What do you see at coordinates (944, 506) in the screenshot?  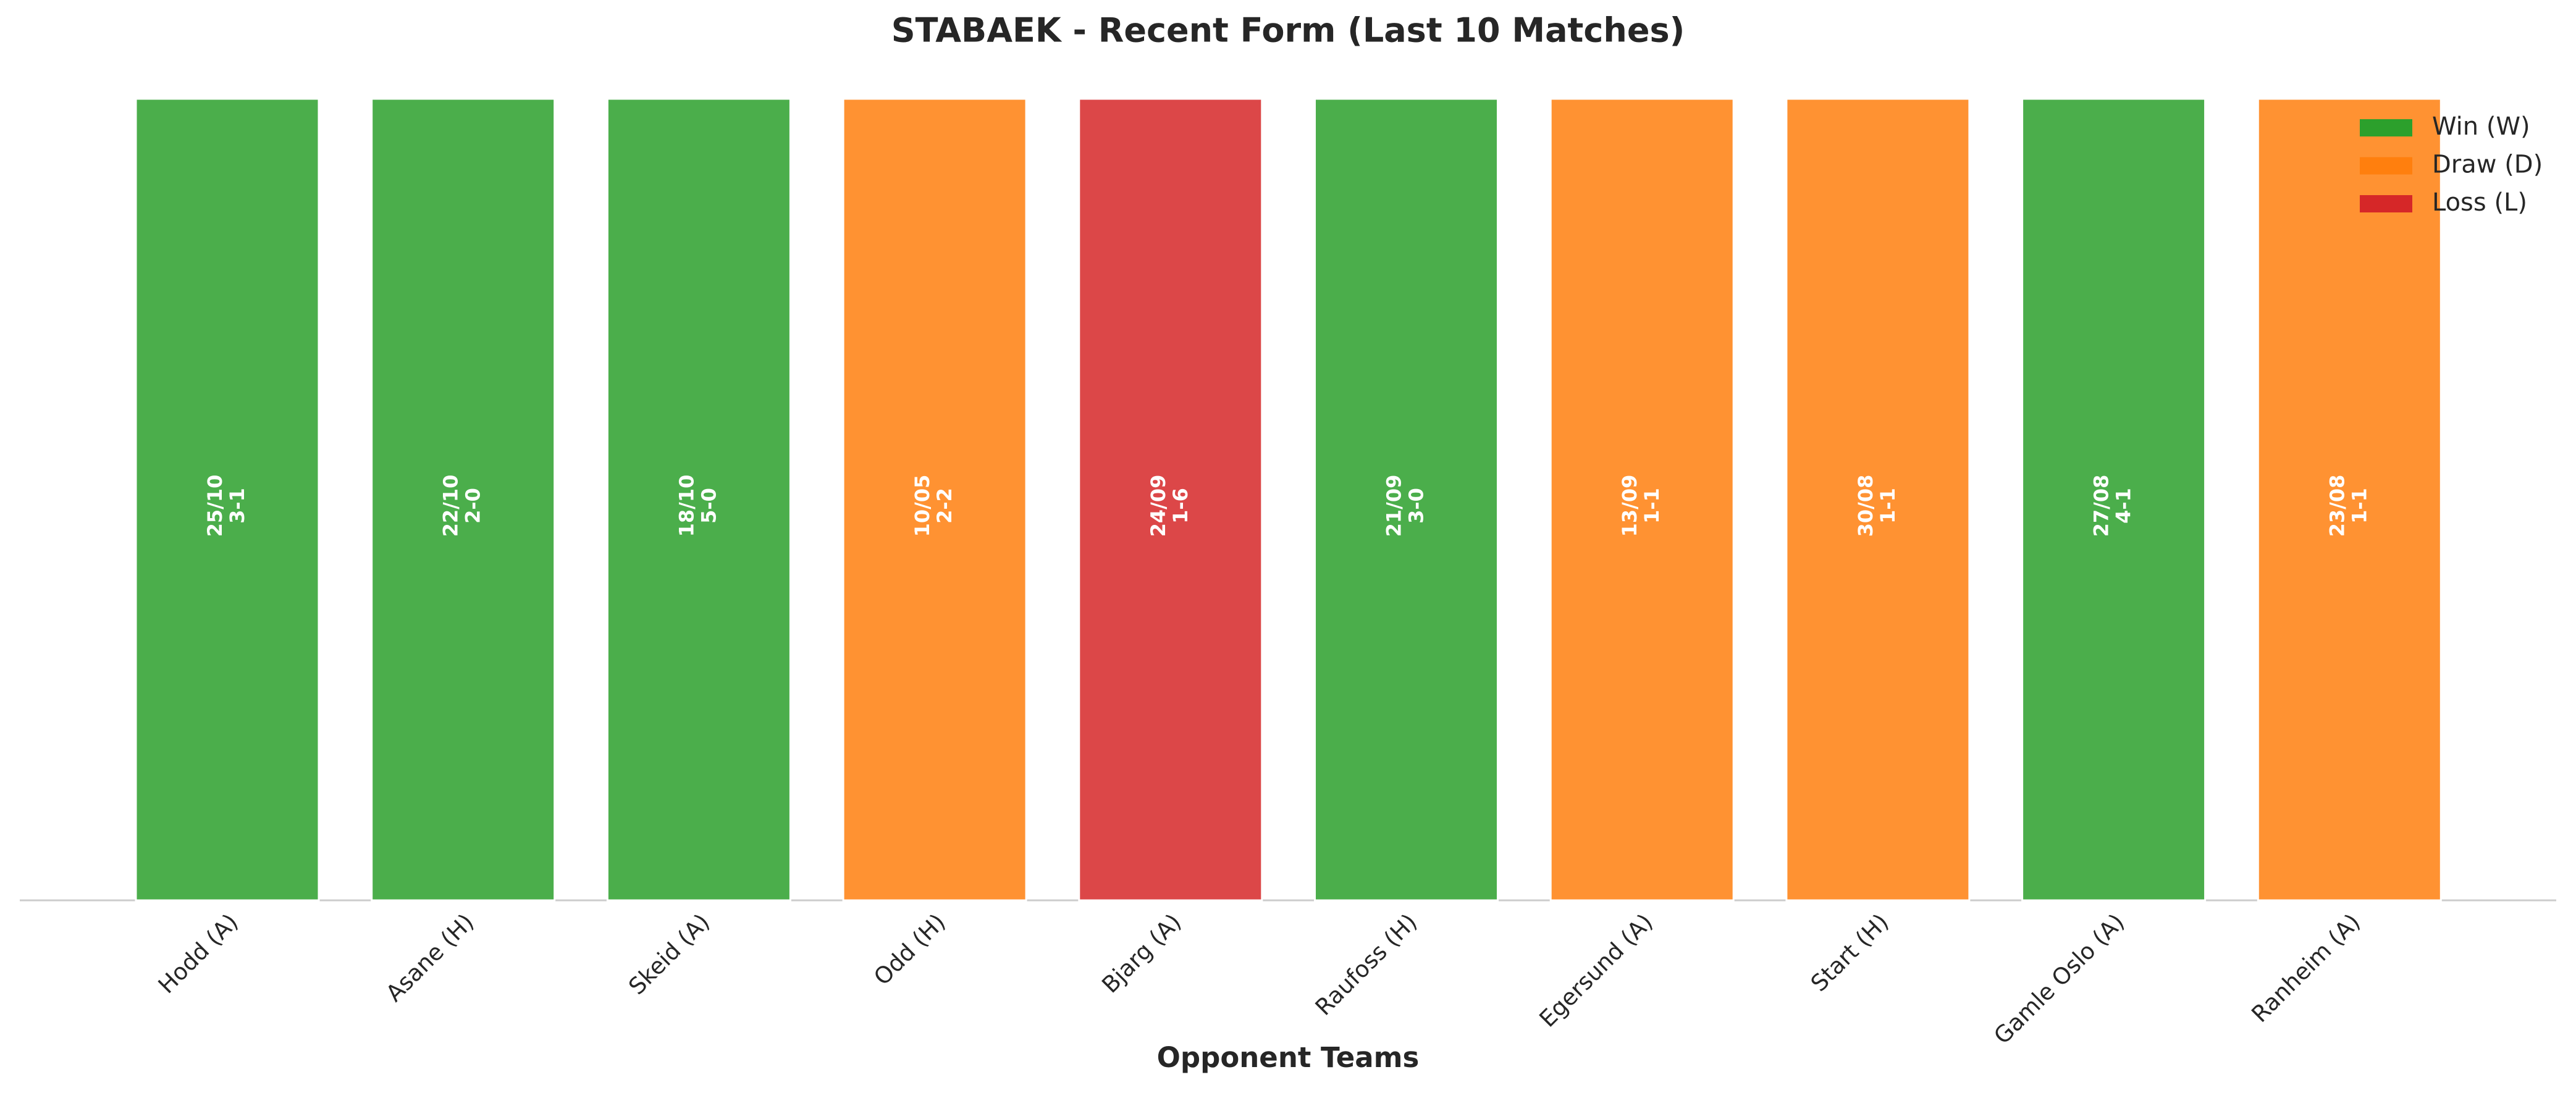 I see `bar-score-label: 2-2` at bounding box center [944, 506].